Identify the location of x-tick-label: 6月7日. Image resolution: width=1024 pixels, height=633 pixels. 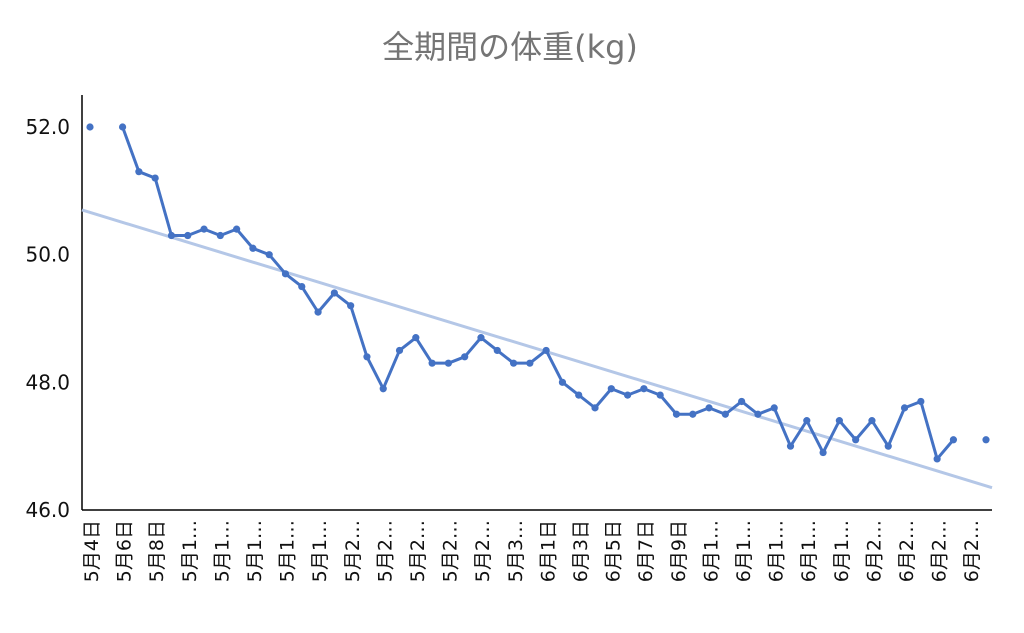
(646, 551).